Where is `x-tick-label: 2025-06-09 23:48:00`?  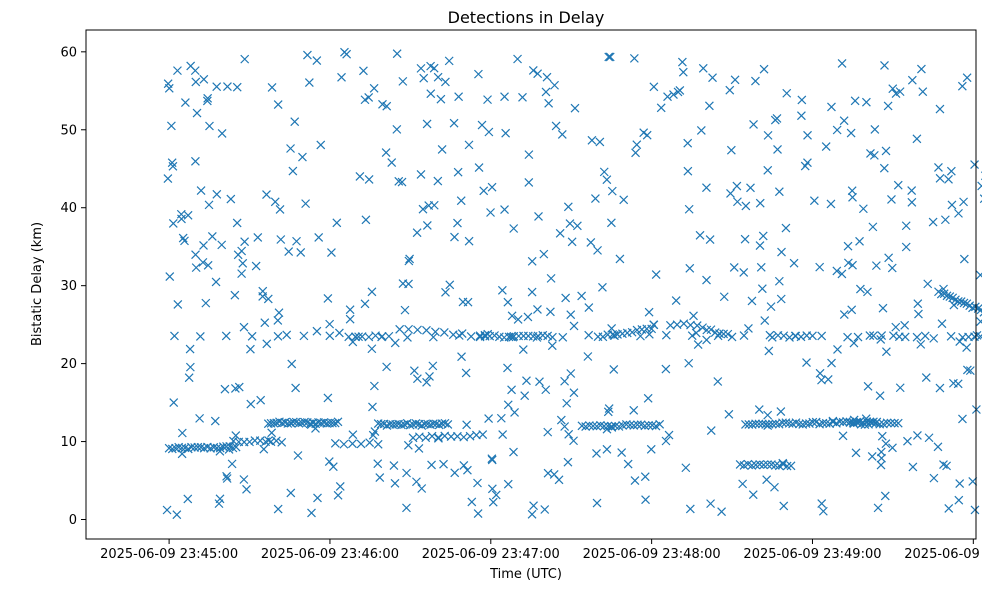
x-tick-label: 2025-06-09 23:48:00 is located at coordinates (652, 554).